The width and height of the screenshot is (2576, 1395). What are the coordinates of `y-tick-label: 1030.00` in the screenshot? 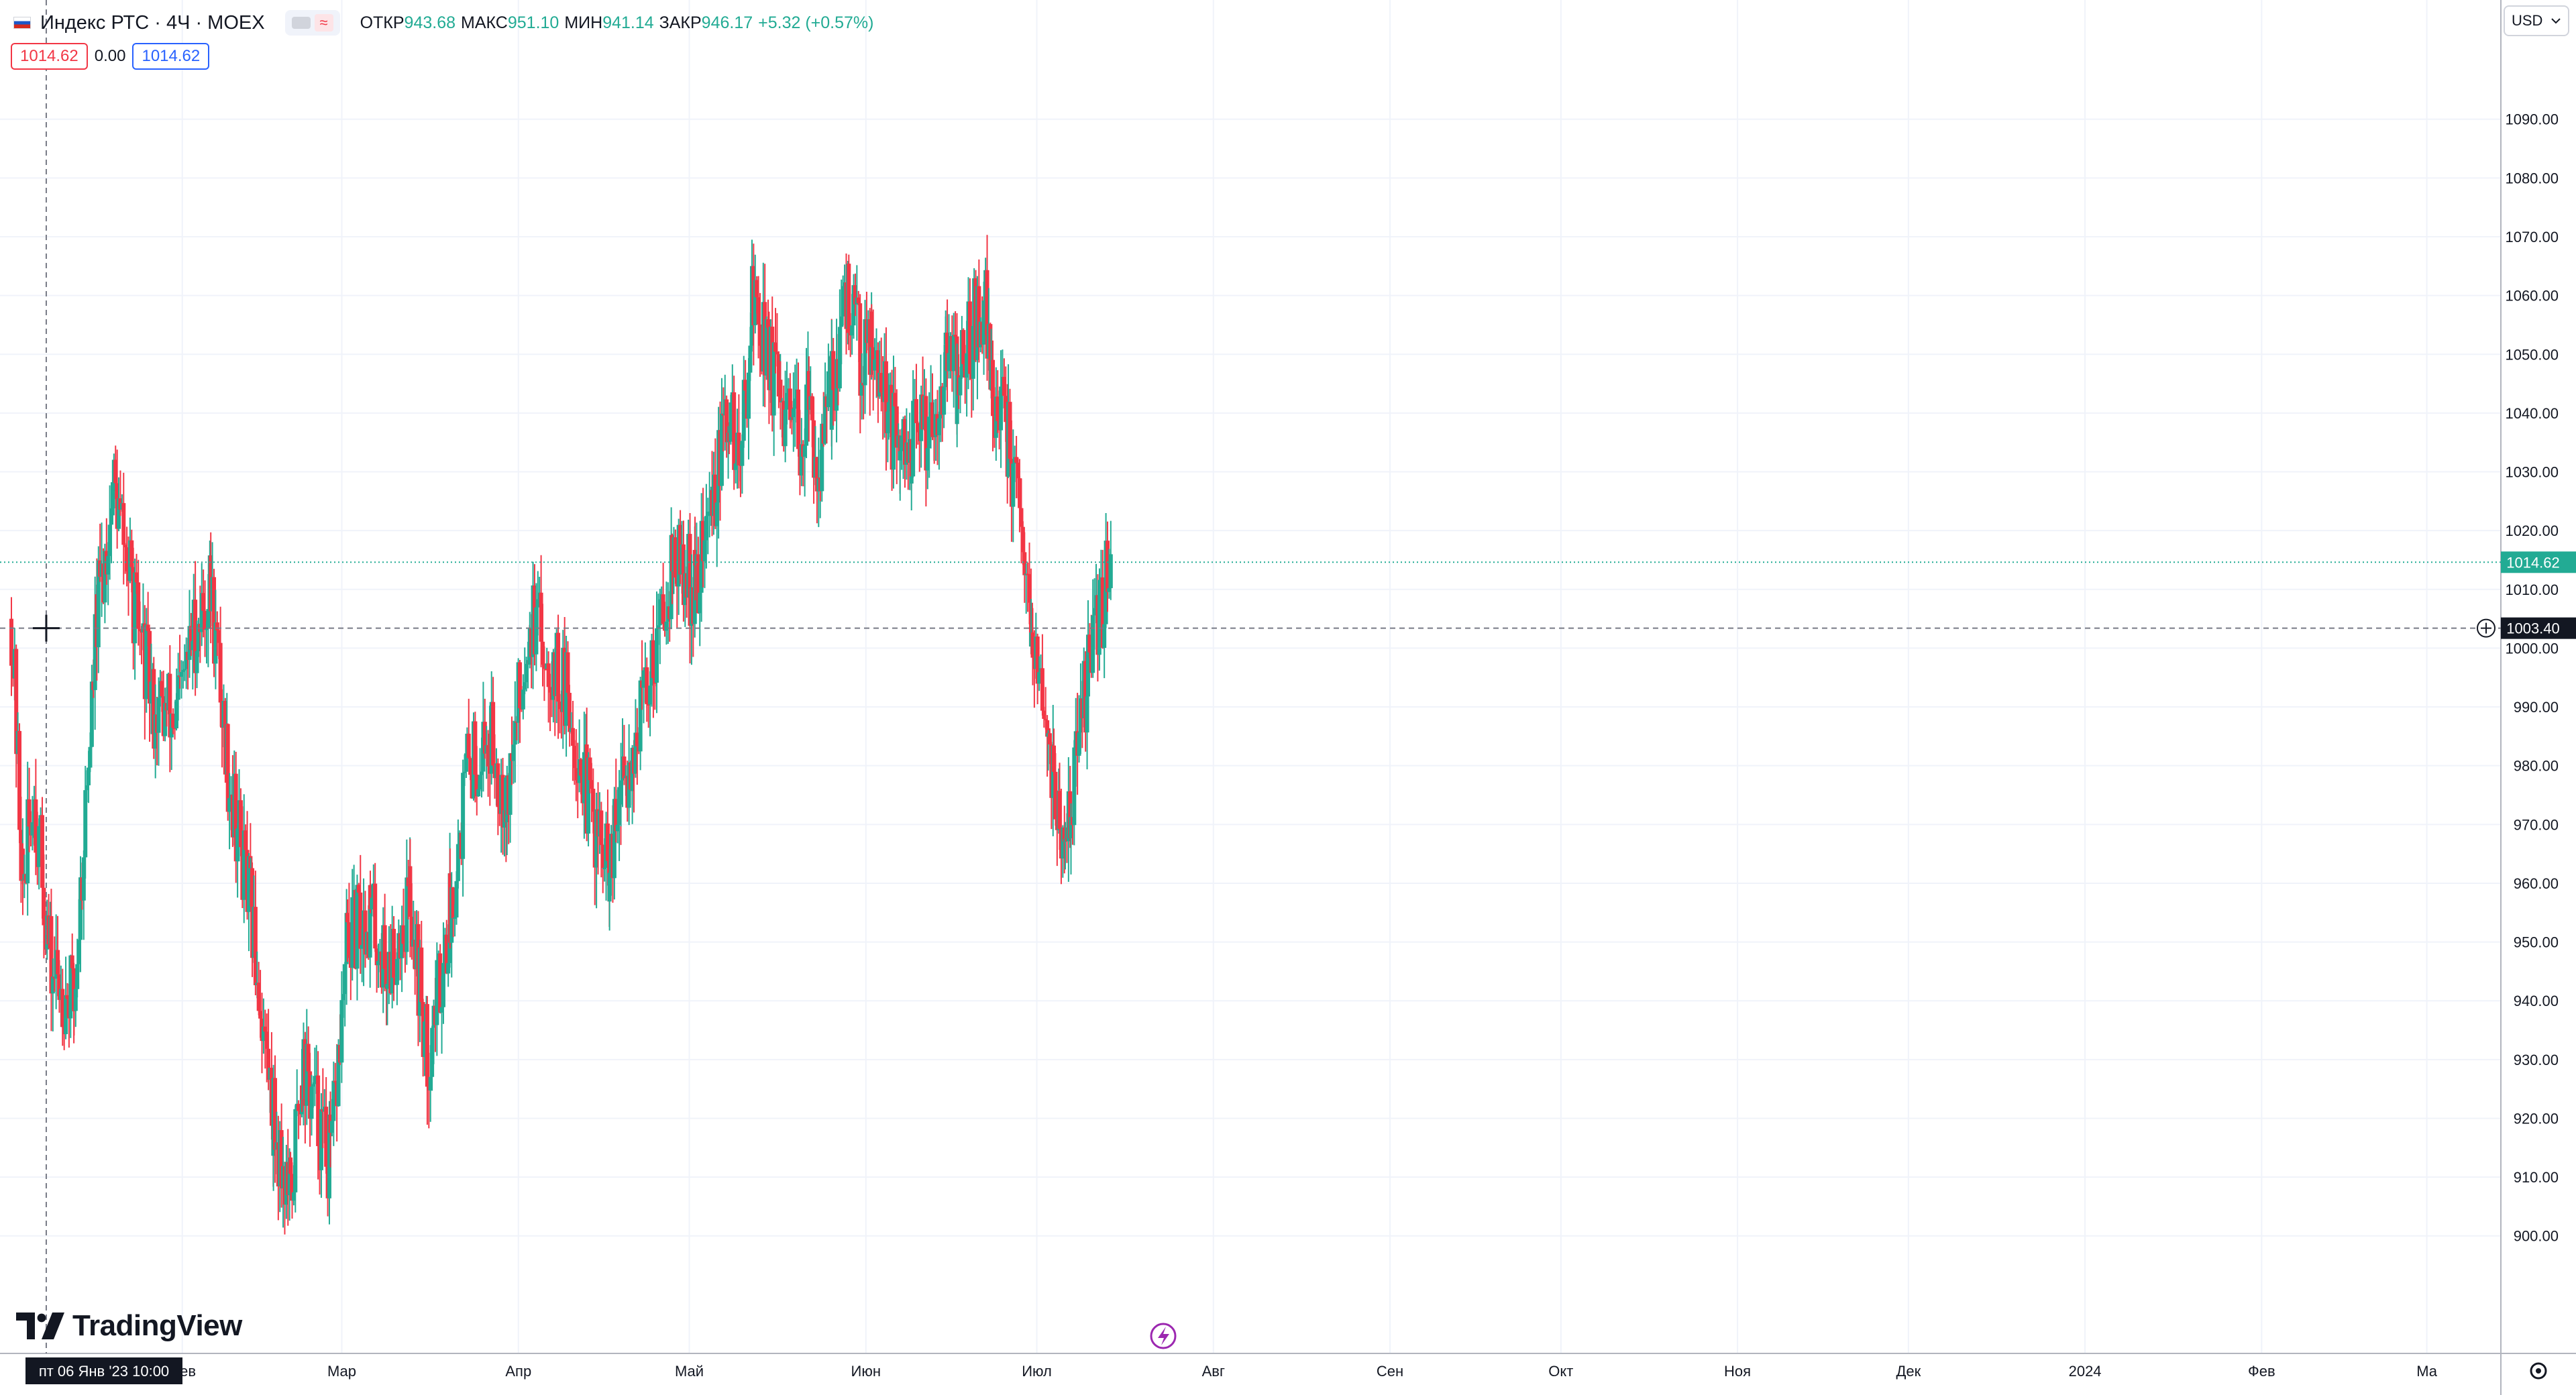 It's located at (2532, 472).